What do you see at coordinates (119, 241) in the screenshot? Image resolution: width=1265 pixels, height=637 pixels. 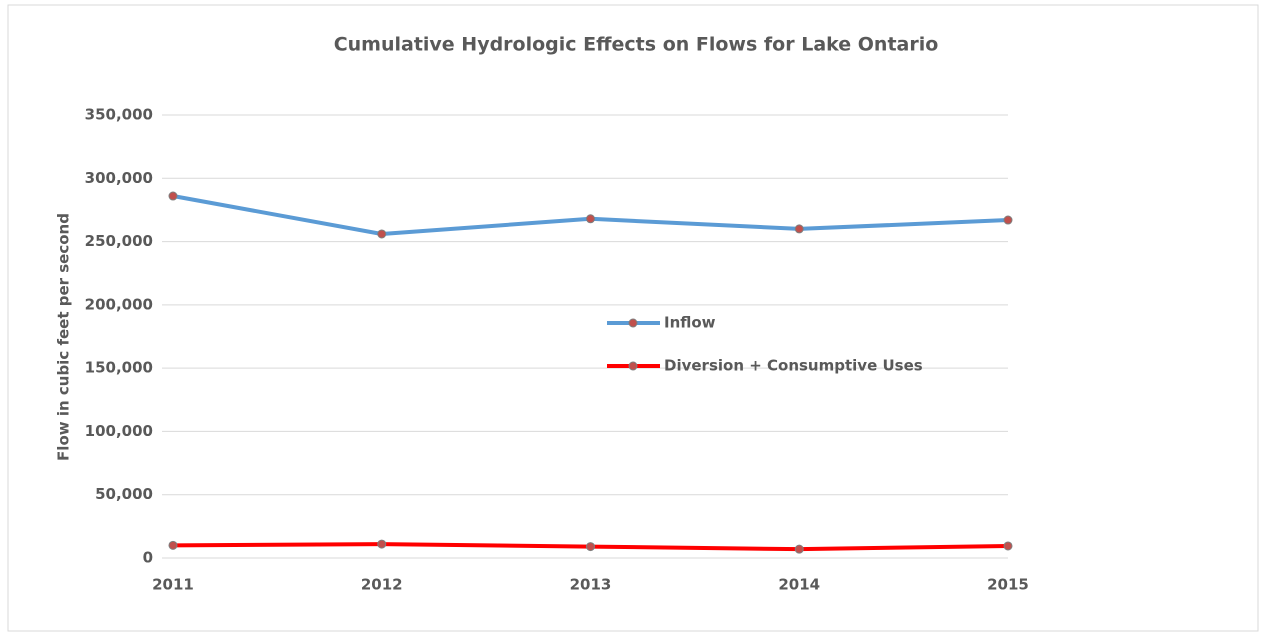 I see `y-tick-label: 250,000` at bounding box center [119, 241].